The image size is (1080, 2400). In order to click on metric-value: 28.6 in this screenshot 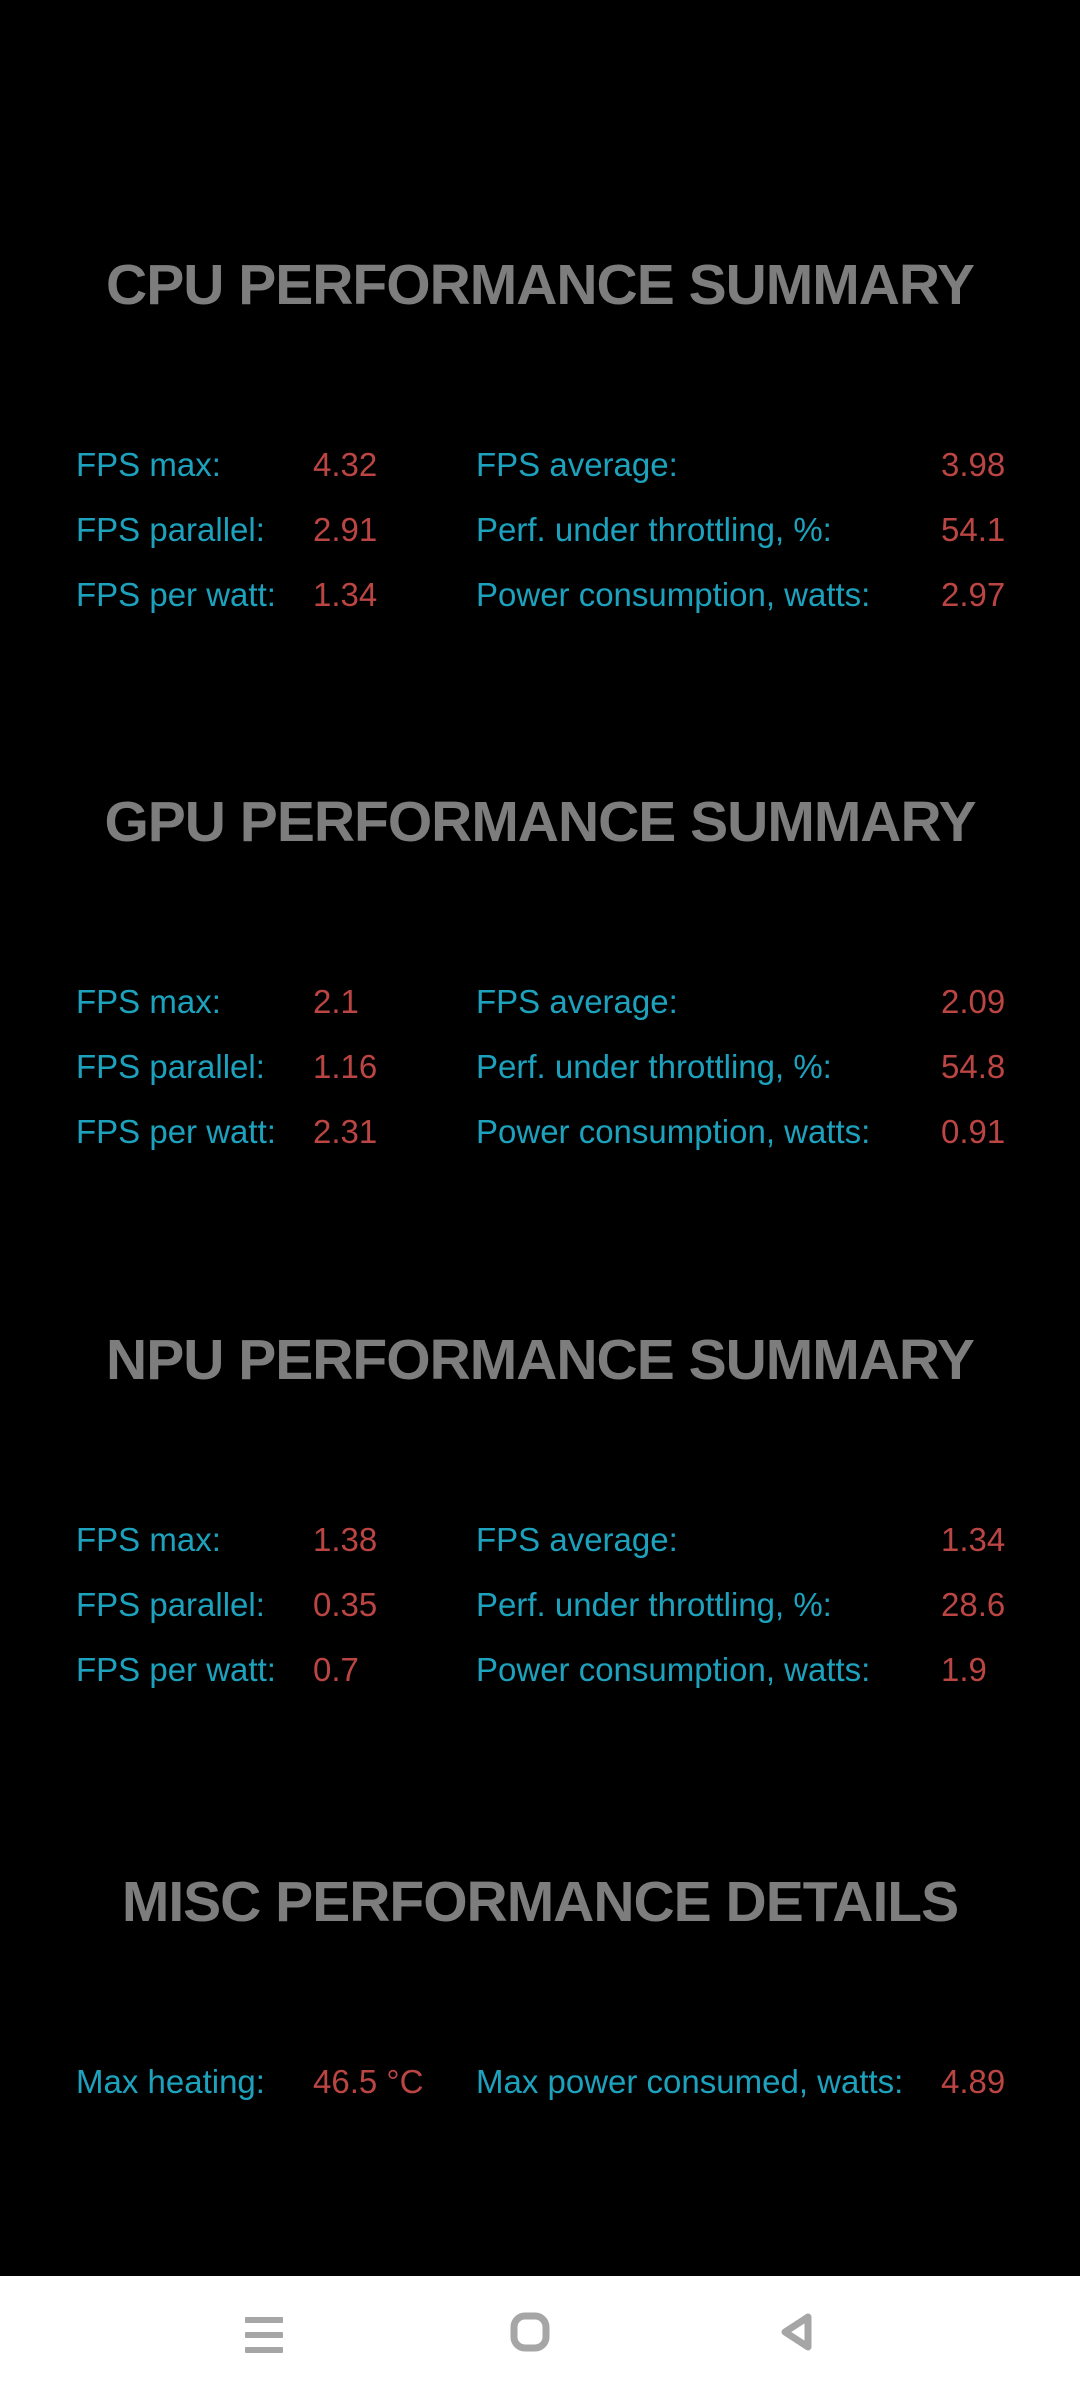, I will do `click(973, 1604)`.